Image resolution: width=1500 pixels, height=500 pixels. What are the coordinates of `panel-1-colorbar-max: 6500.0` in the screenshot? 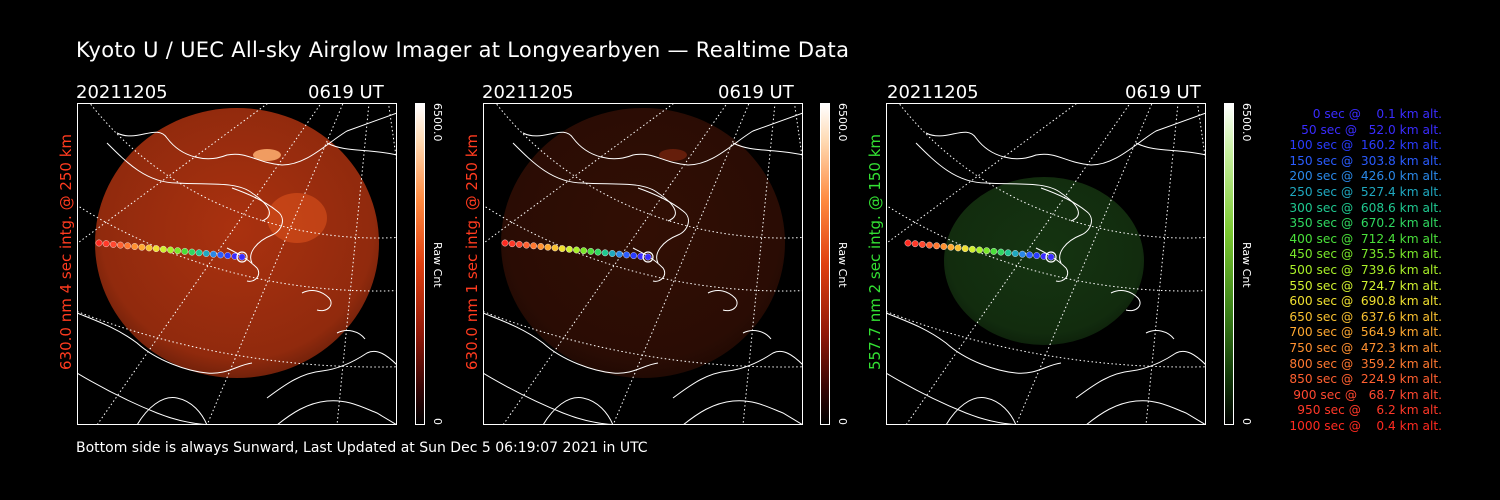 It's located at (437, 122).